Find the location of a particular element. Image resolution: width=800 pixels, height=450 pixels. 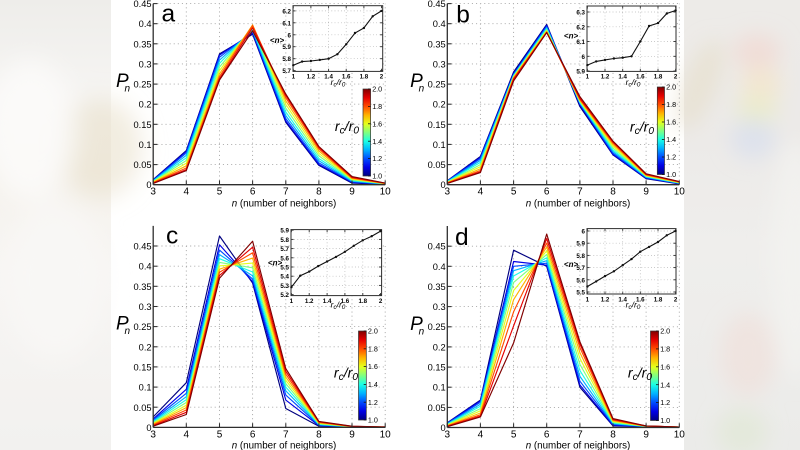

svg-text: 0.15 is located at coordinates (437, 368).